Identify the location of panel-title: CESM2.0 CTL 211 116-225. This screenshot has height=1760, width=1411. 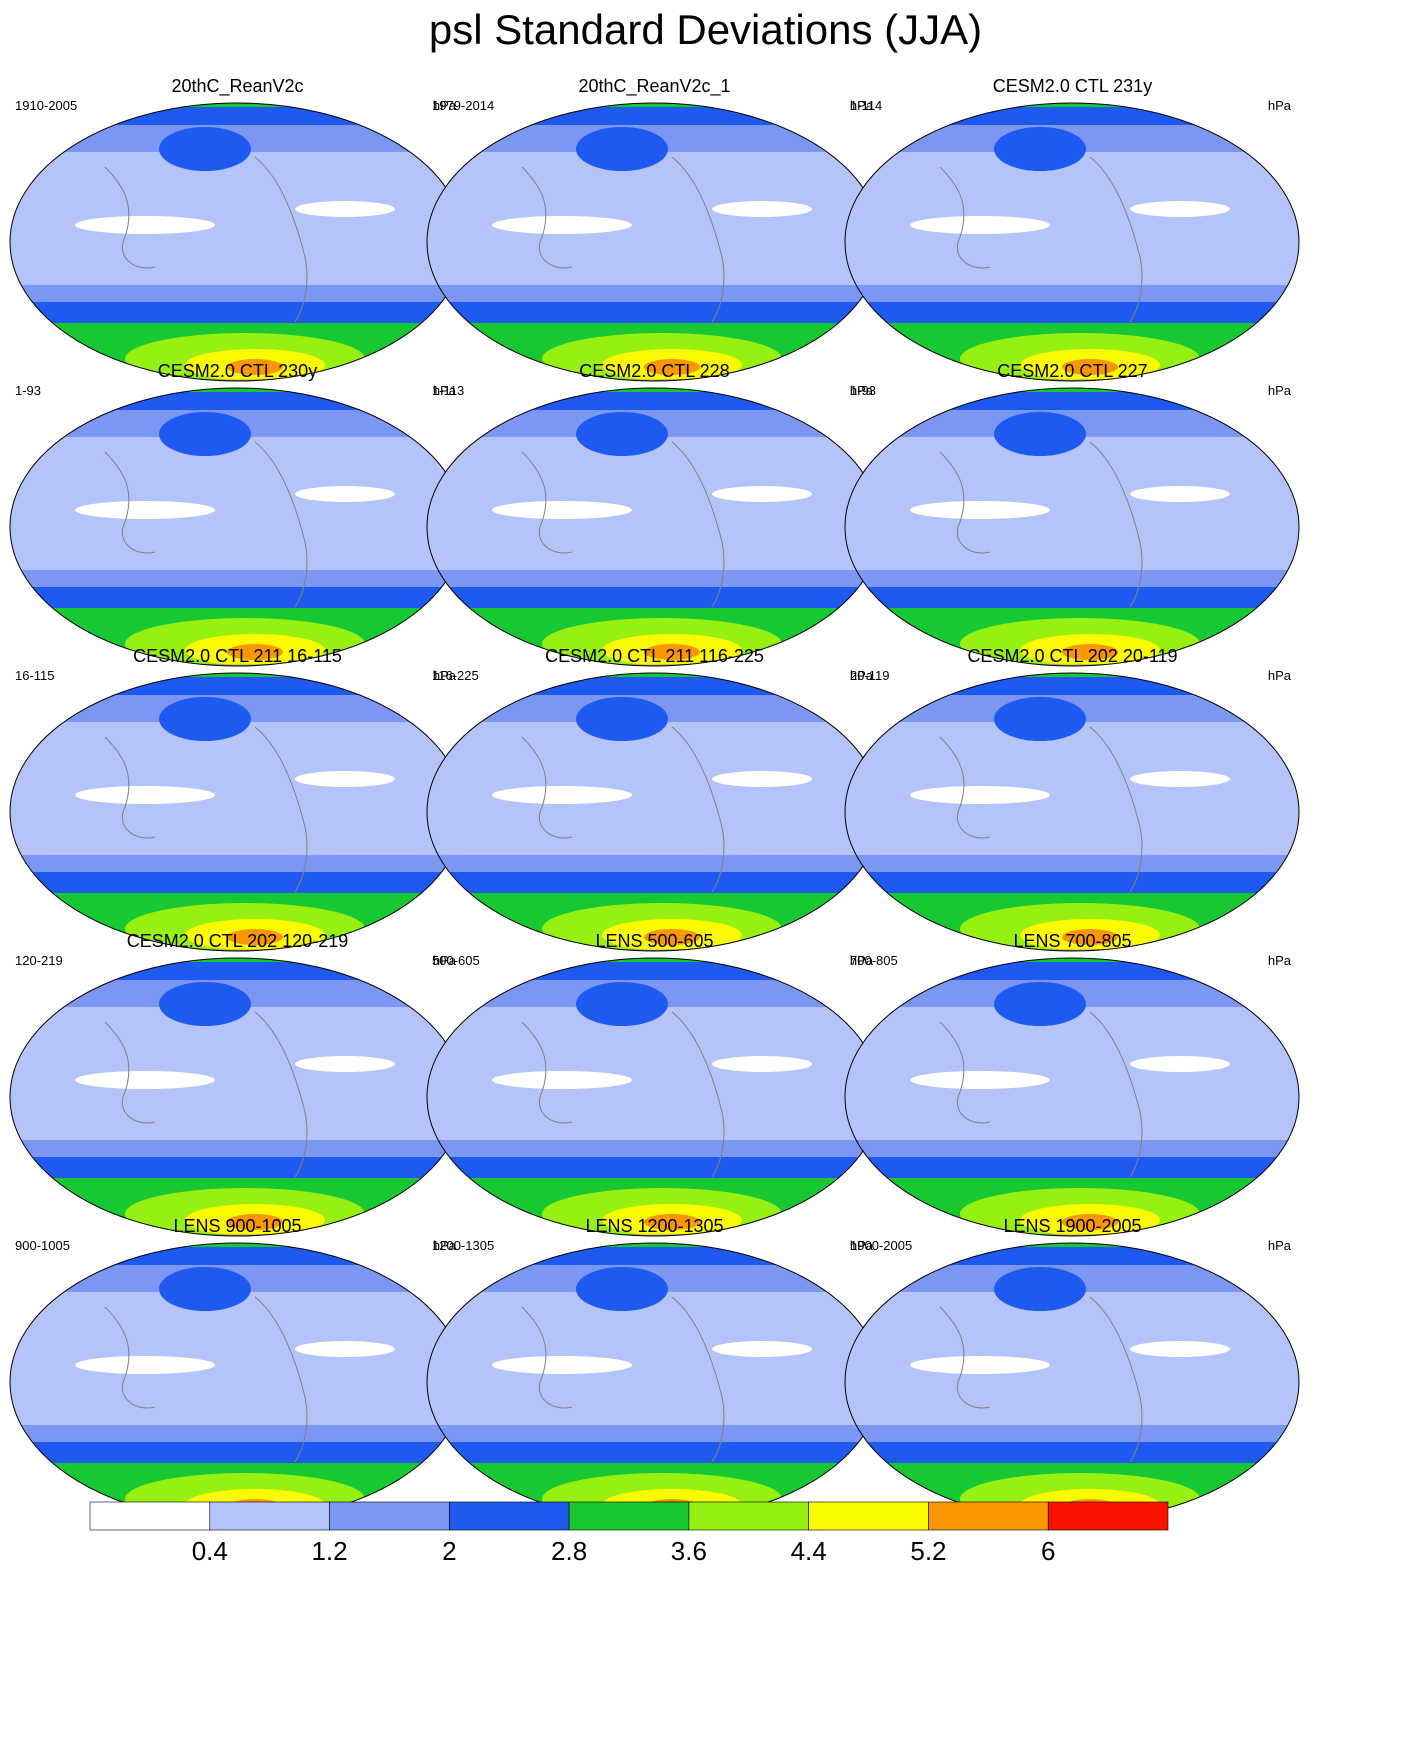
(654, 656).